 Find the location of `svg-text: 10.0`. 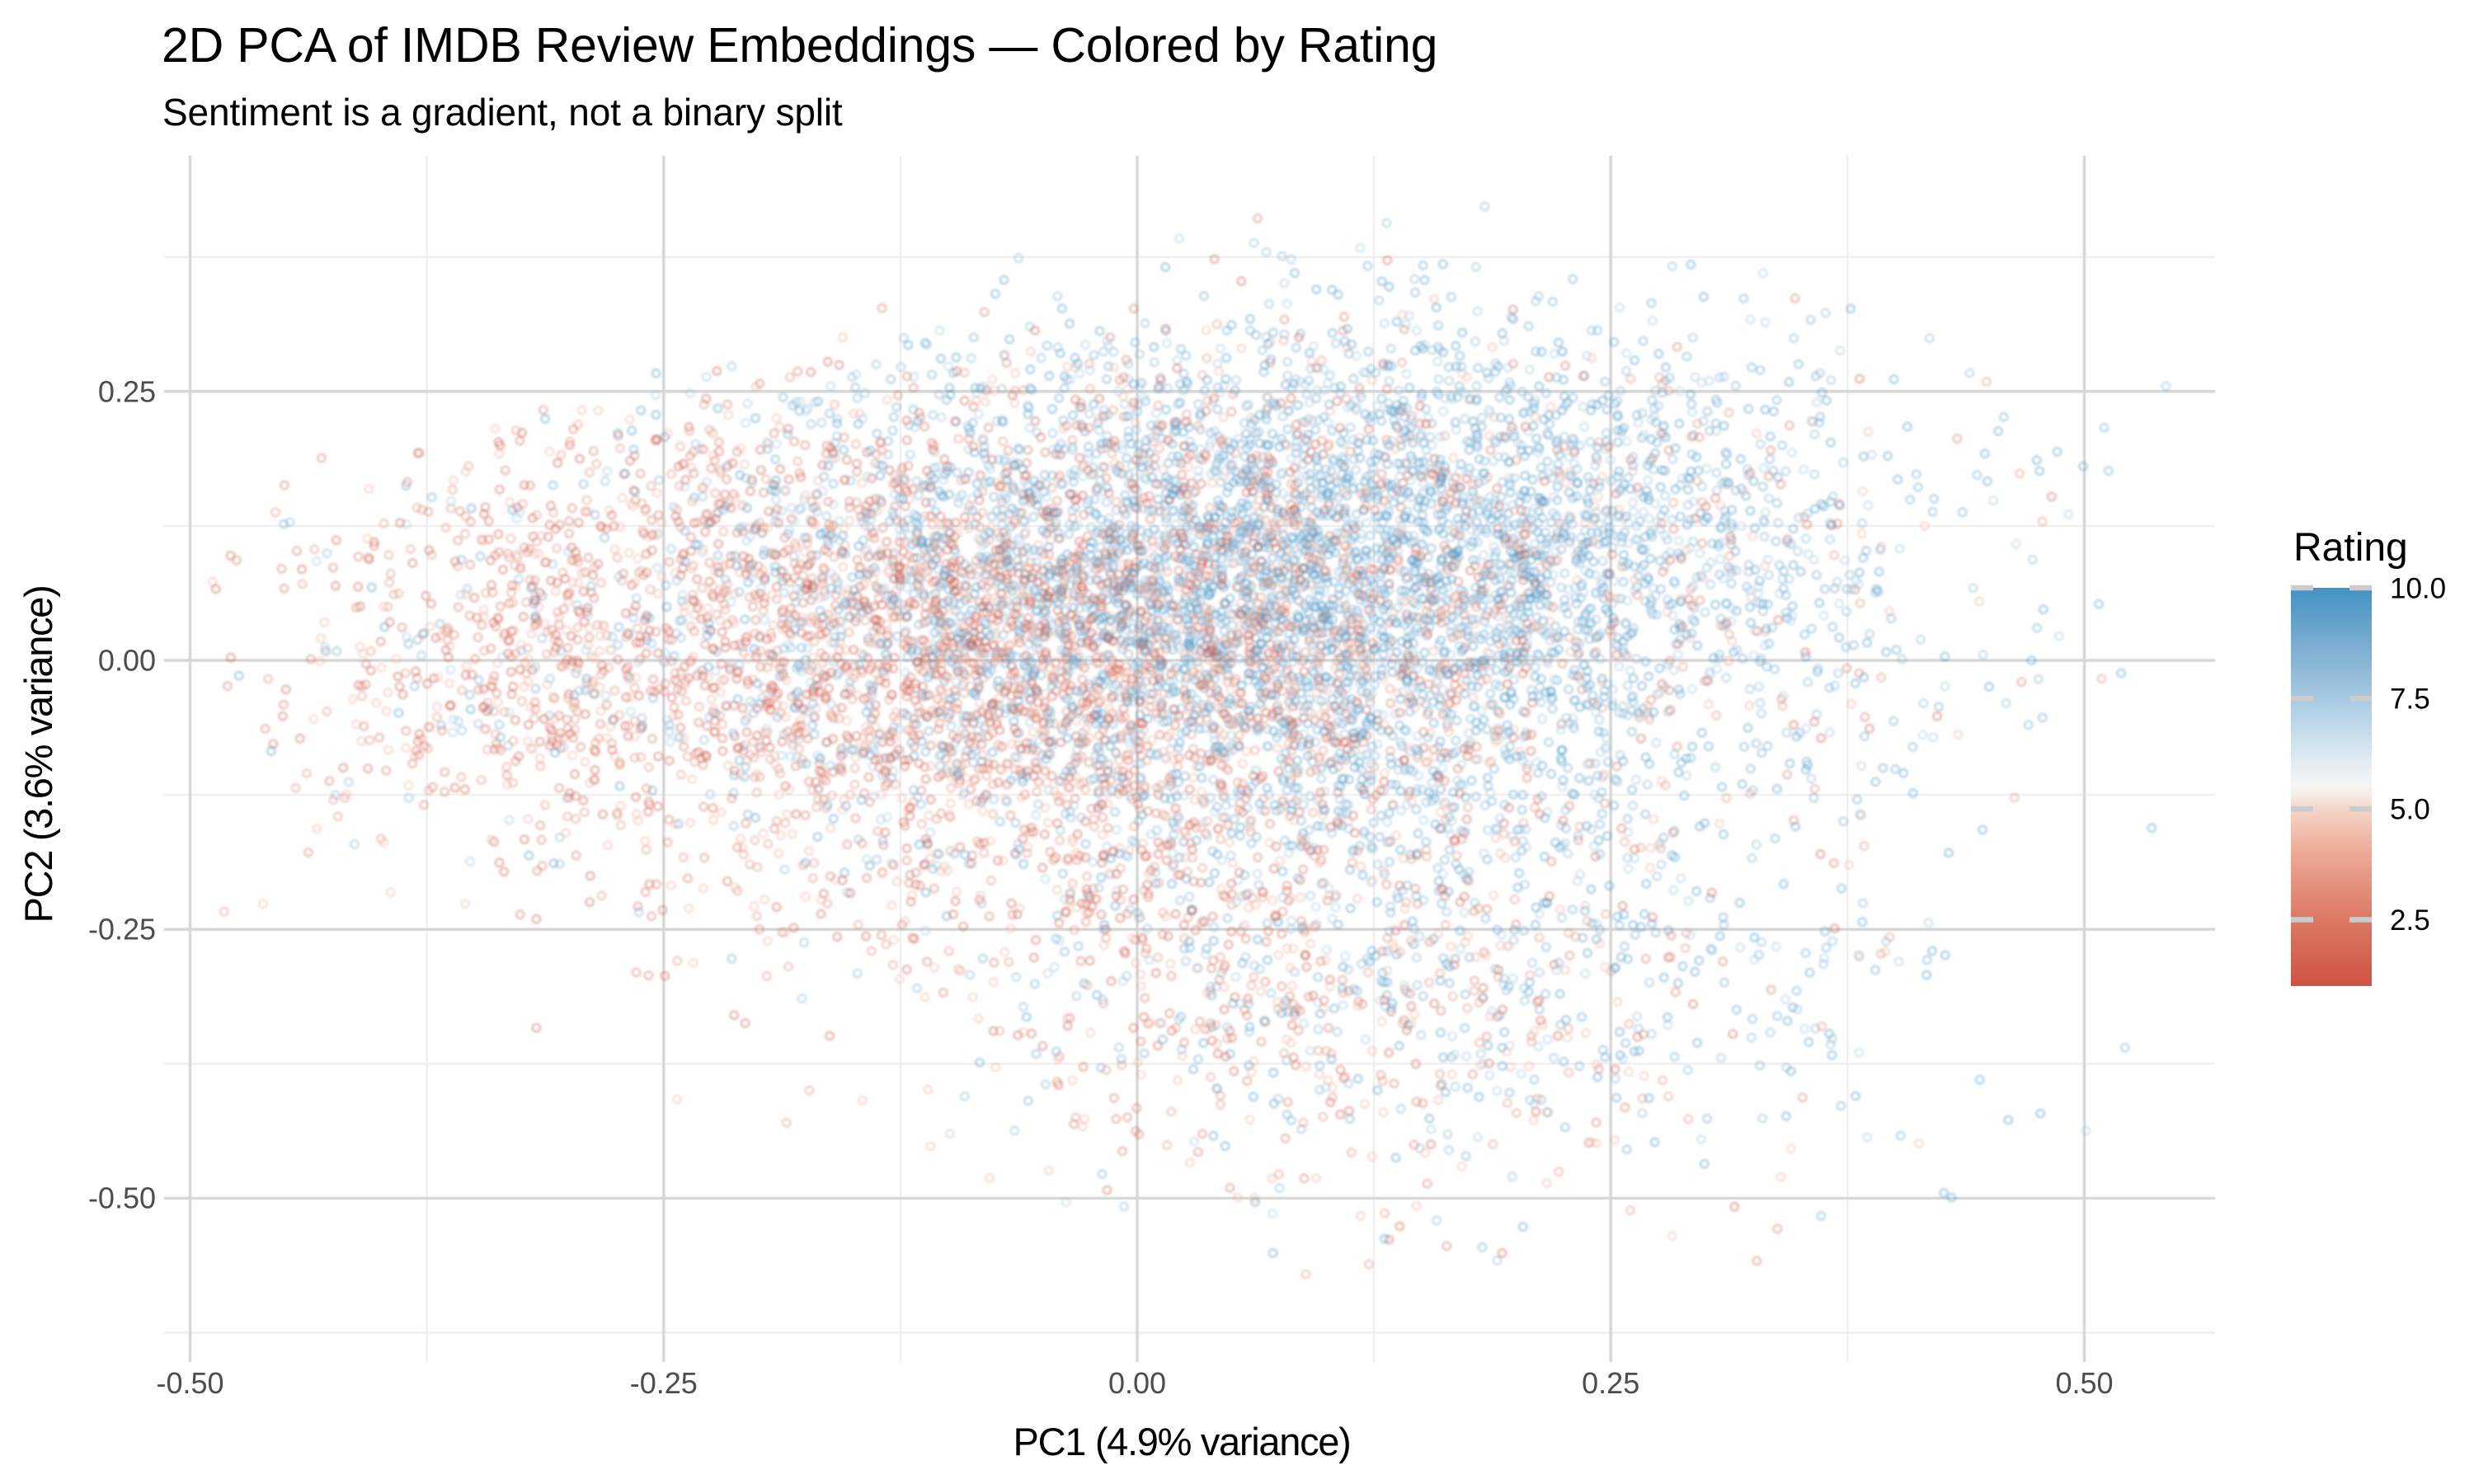

svg-text: 10.0 is located at coordinates (2418, 588).